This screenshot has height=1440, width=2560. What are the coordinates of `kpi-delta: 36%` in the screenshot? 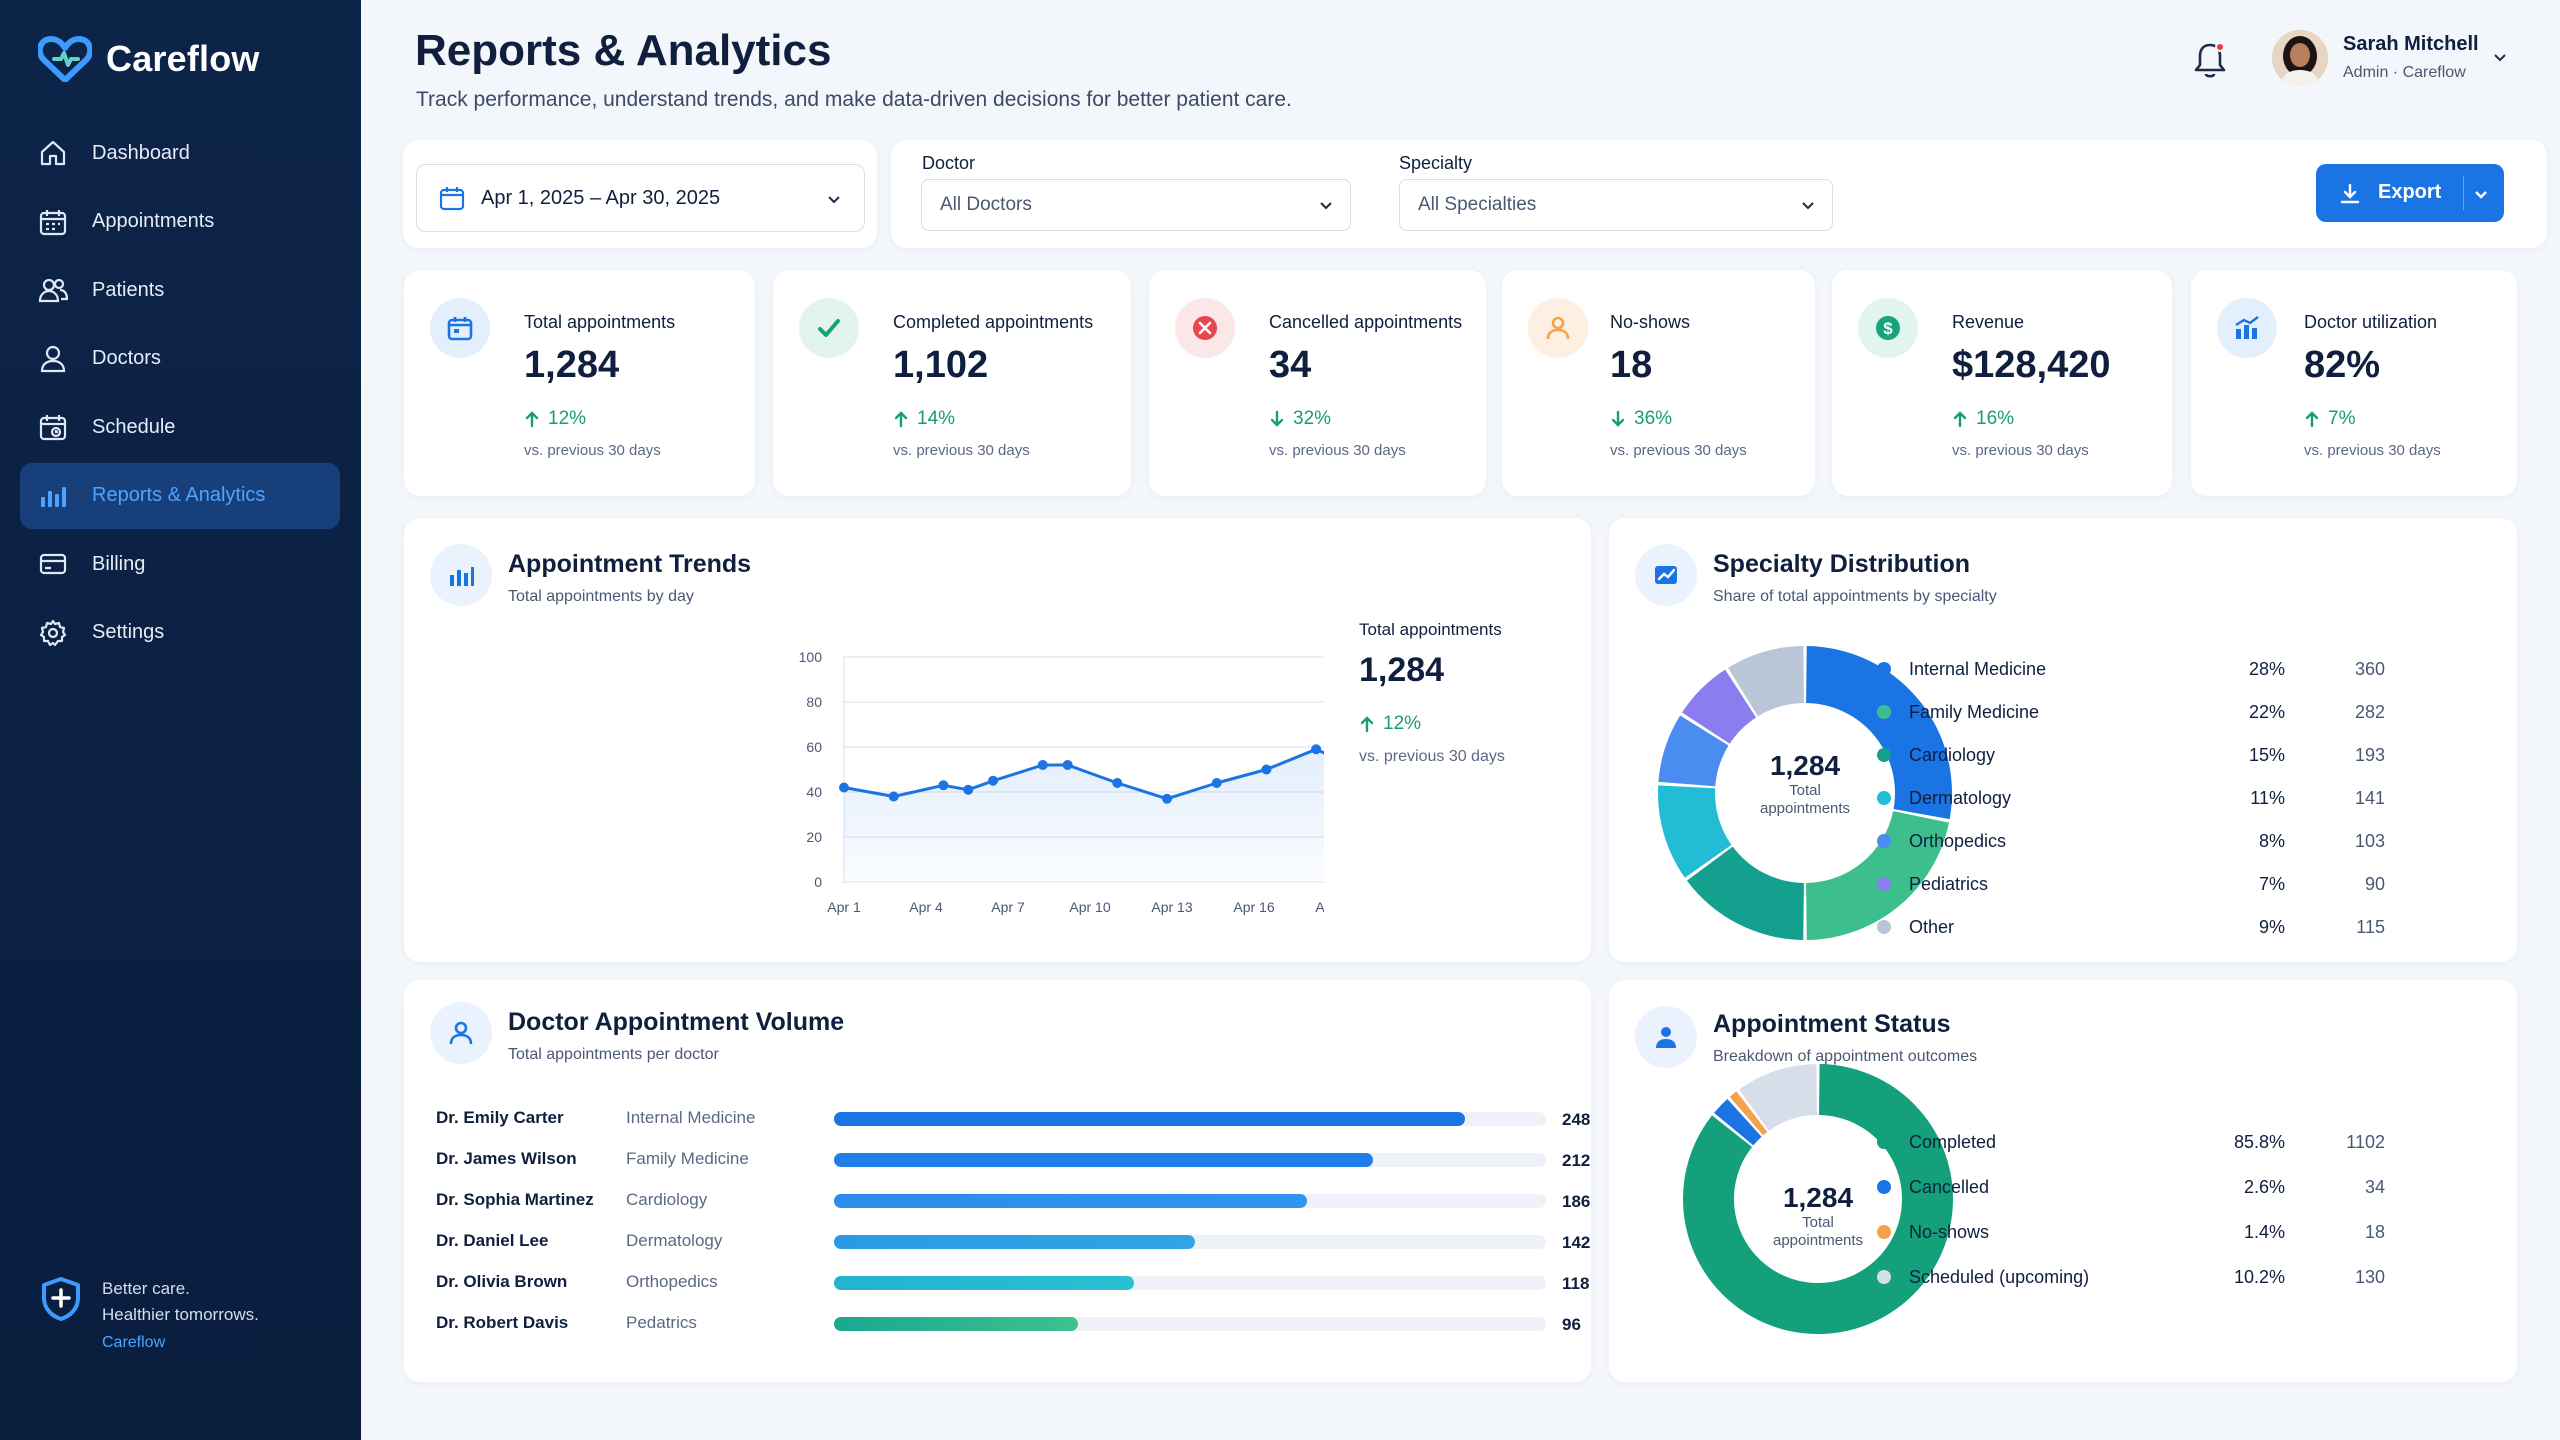 It's located at (1641, 419).